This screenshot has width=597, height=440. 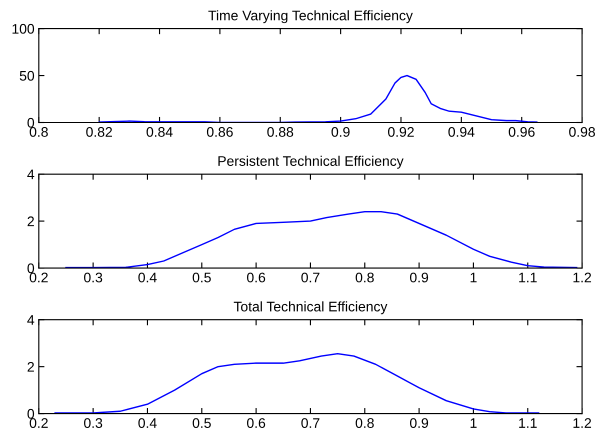 I want to click on x-tick-label: 0.88, so click(x=280, y=132).